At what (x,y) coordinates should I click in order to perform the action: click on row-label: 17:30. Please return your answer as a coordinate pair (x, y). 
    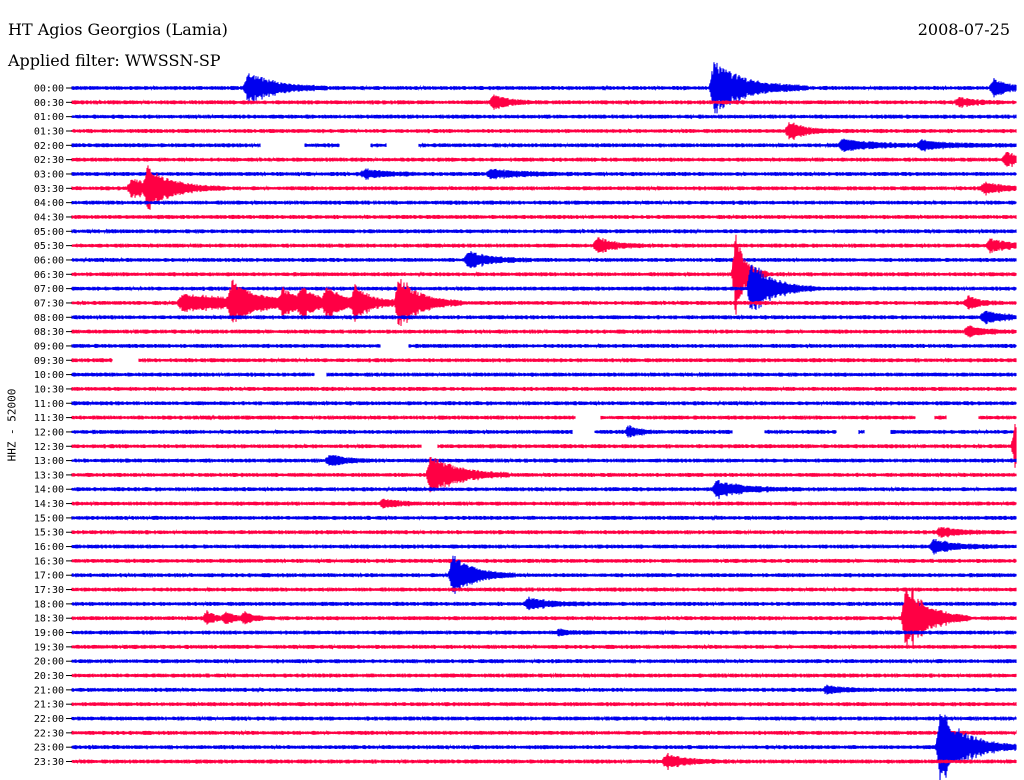
    Looking at the image, I should click on (49, 590).